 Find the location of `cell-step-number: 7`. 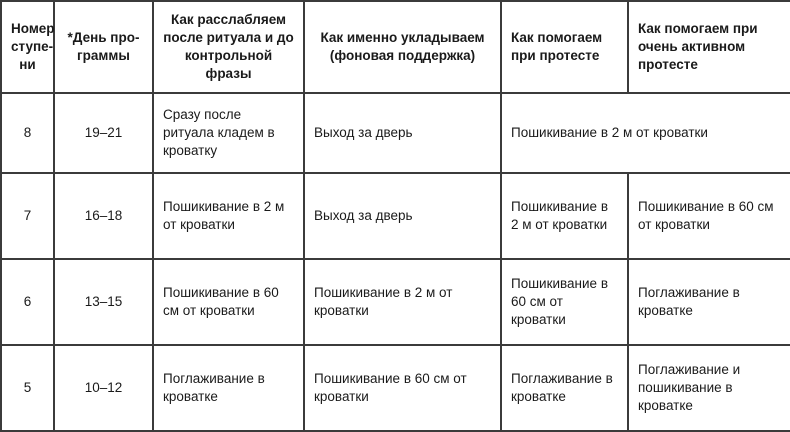

cell-step-number: 7 is located at coordinates (27, 216).